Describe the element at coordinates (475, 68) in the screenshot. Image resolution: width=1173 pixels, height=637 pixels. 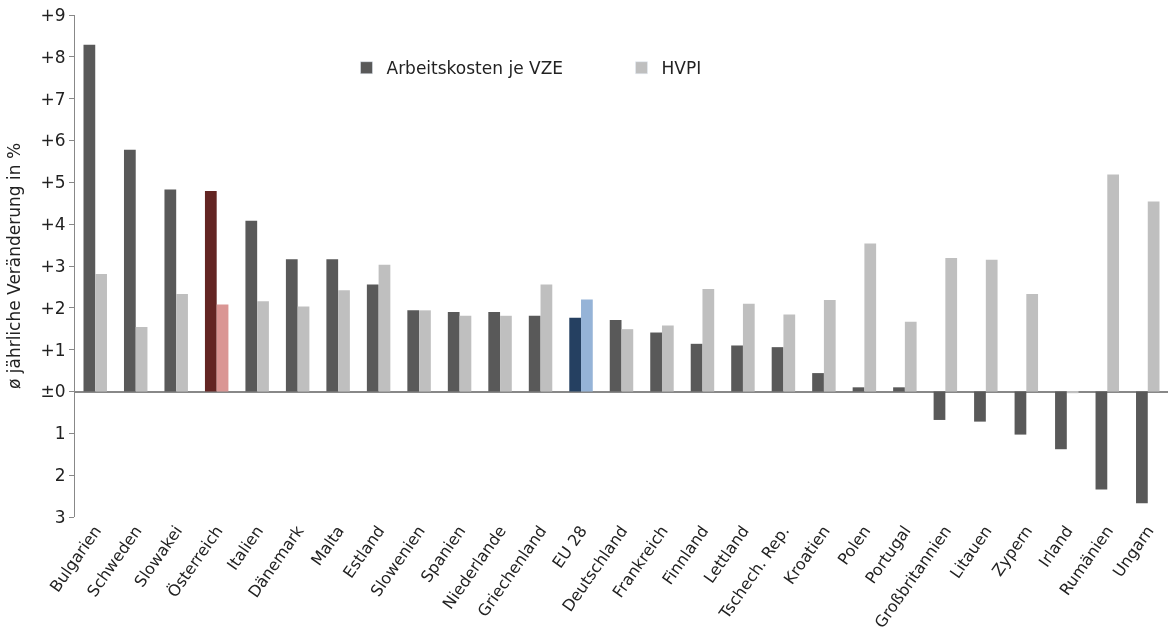
I see `legend-label: Arbeitskosten je VZE` at that location.